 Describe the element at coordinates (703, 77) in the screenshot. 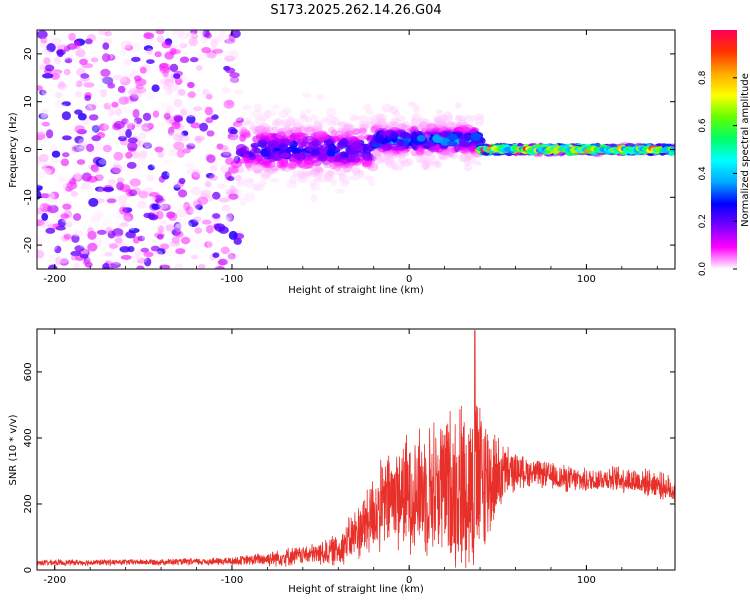

I see `colorbar-tick-label: 0.8` at that location.